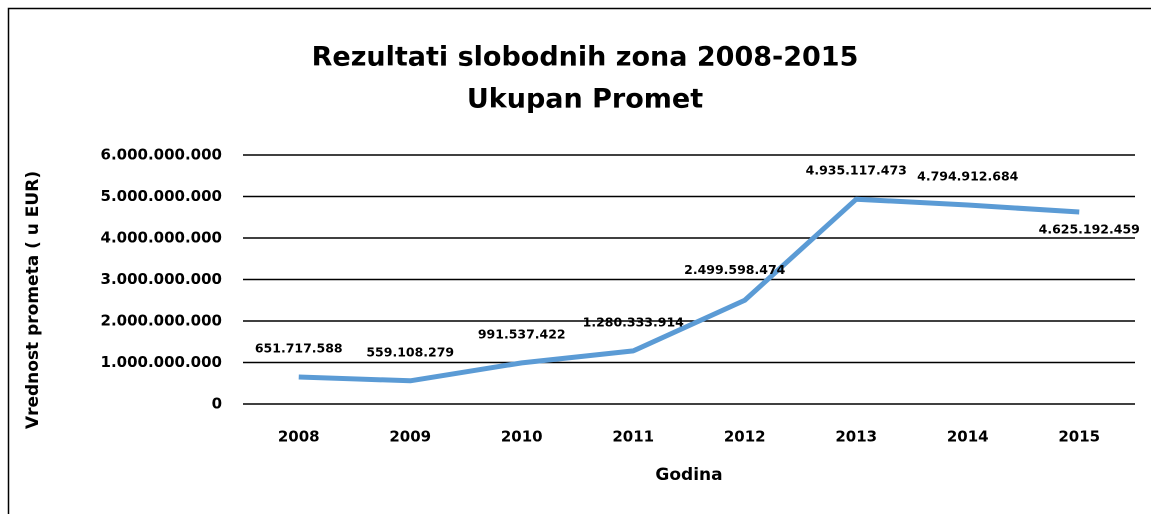 This screenshot has width=1151, height=514. Describe the element at coordinates (410, 437) in the screenshot. I see `x-tick-label: 2009` at that location.